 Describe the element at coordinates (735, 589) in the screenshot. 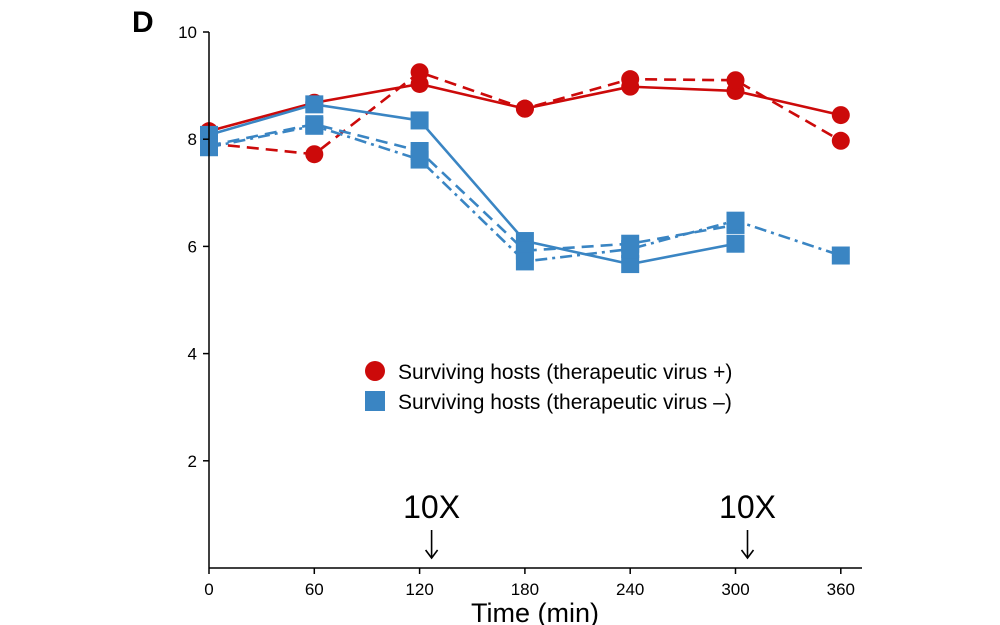

I see `x-tick-label: 300` at that location.